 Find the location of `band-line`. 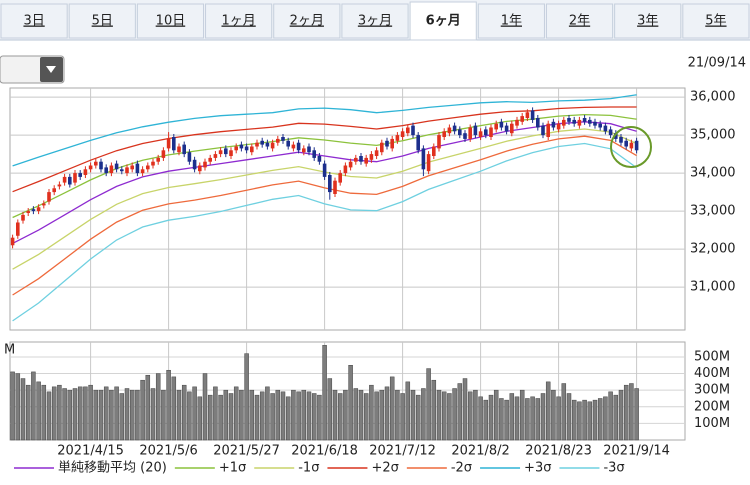

band-line is located at coordinates (324, 130).